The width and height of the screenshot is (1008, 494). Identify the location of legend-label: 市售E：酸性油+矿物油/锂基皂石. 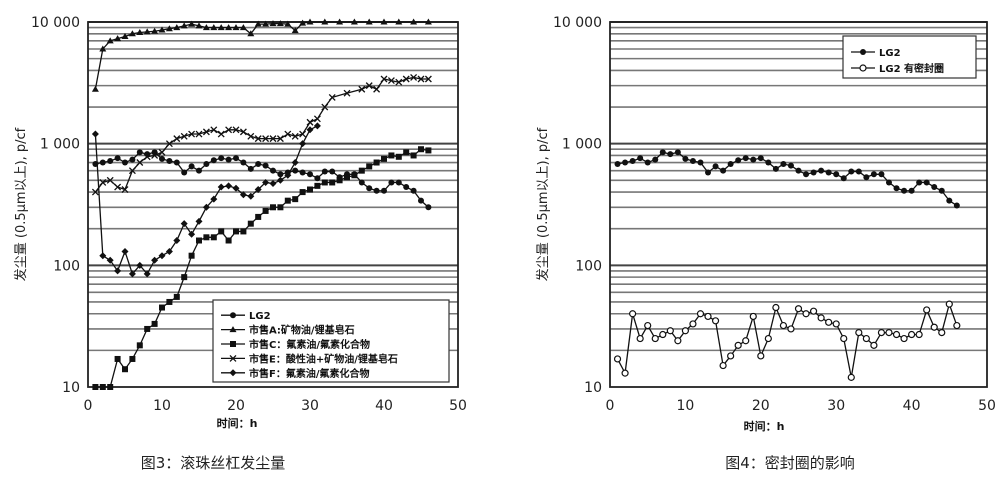
(323, 358).